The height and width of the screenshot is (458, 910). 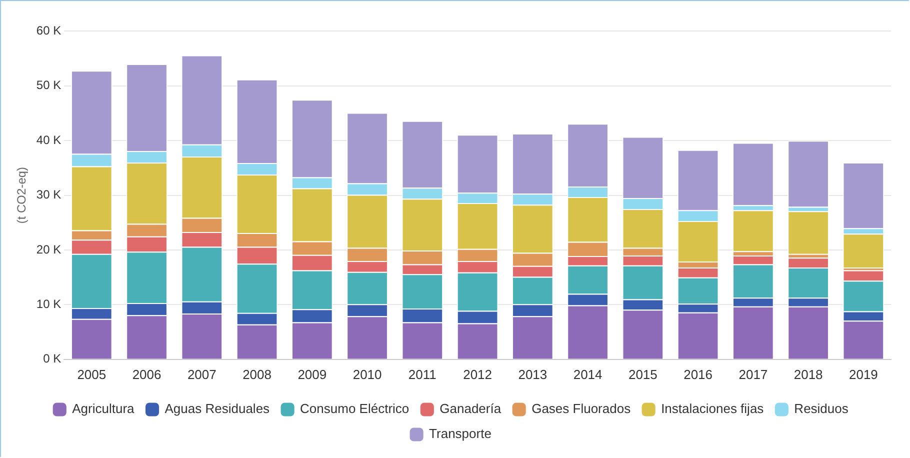 What do you see at coordinates (147, 374) in the screenshot?
I see `x-tick-label: 2006` at bounding box center [147, 374].